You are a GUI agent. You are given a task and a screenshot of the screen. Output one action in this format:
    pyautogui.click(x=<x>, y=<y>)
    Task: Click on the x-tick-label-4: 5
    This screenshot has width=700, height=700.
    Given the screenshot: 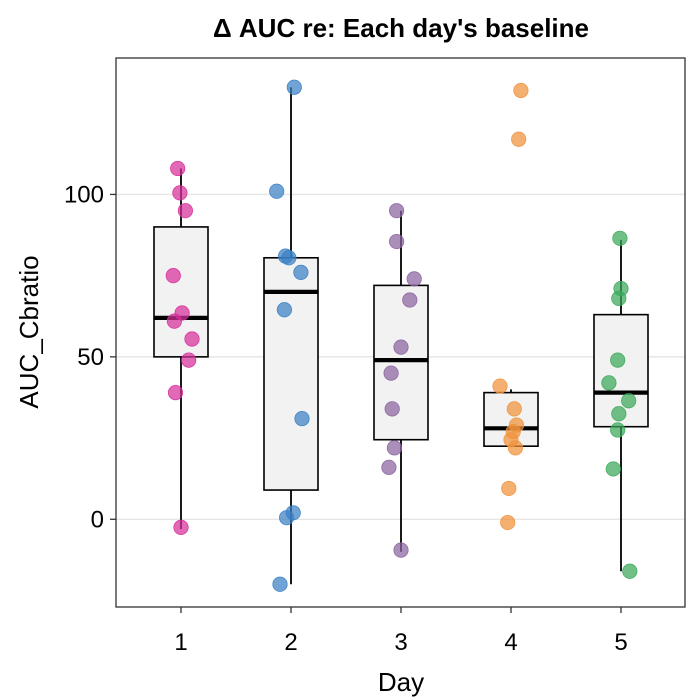 What is the action you would take?
    pyautogui.click(x=620, y=642)
    